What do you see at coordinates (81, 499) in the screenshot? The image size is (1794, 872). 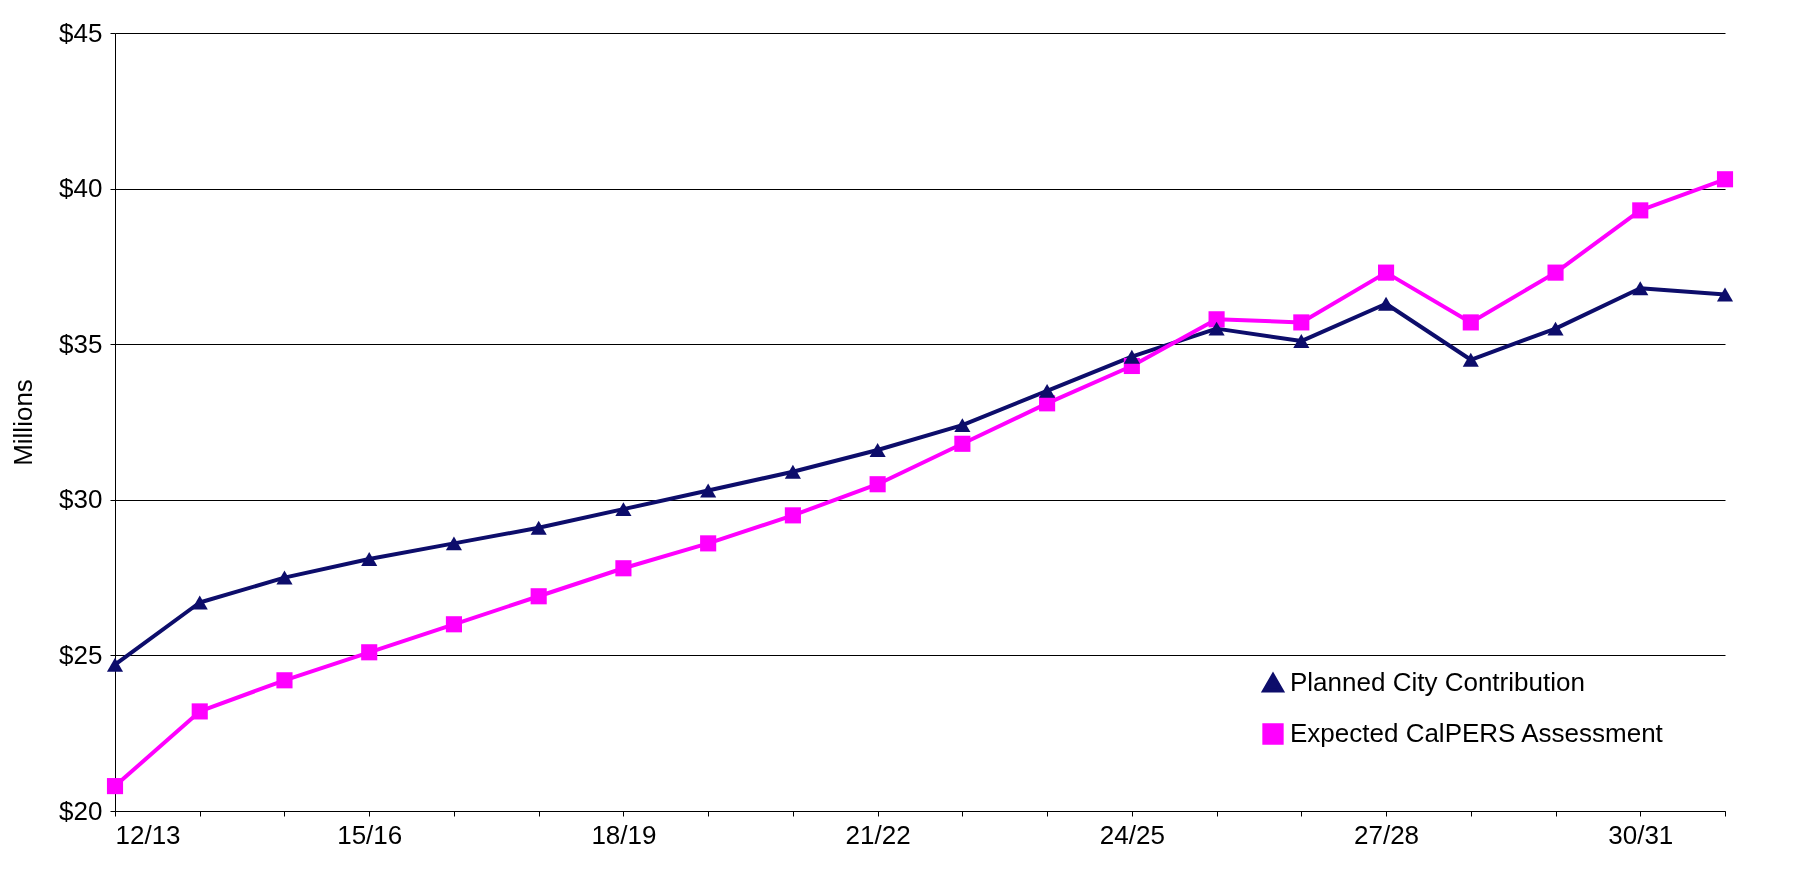 I see `y-tick-label: $30` at bounding box center [81, 499].